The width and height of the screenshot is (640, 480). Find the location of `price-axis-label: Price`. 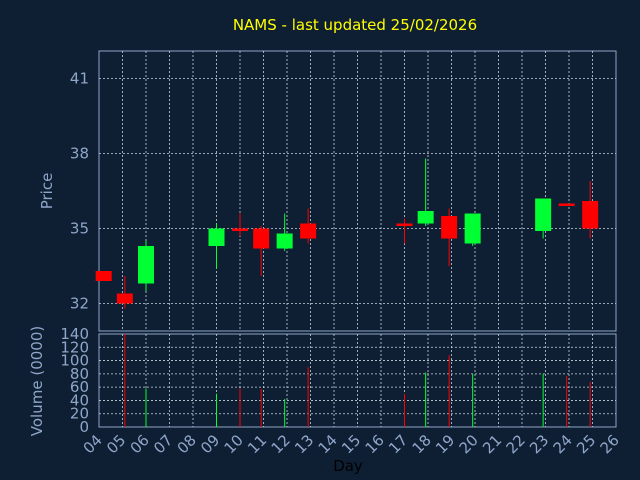

price-axis-label: Price is located at coordinates (47, 191).